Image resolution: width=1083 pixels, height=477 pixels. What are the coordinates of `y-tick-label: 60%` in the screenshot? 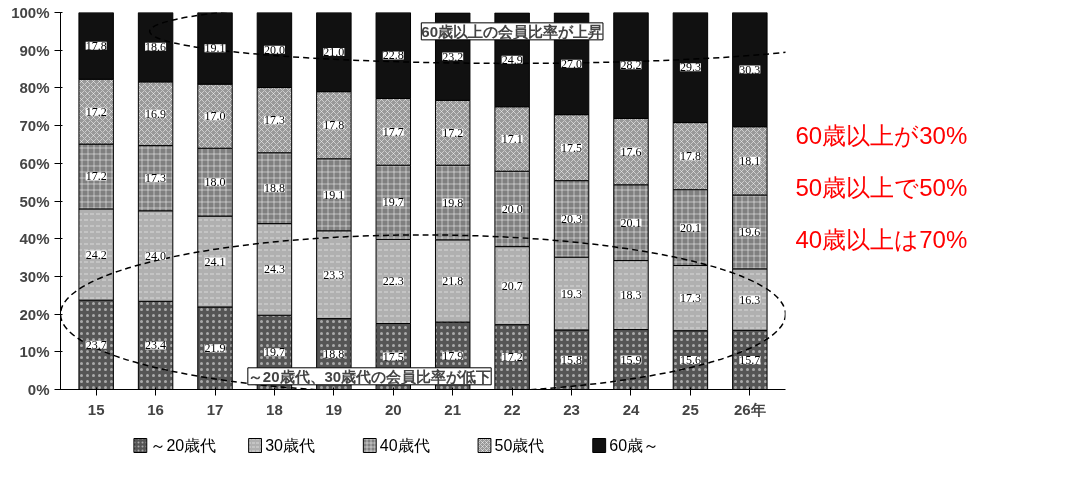 It's located at (34, 163).